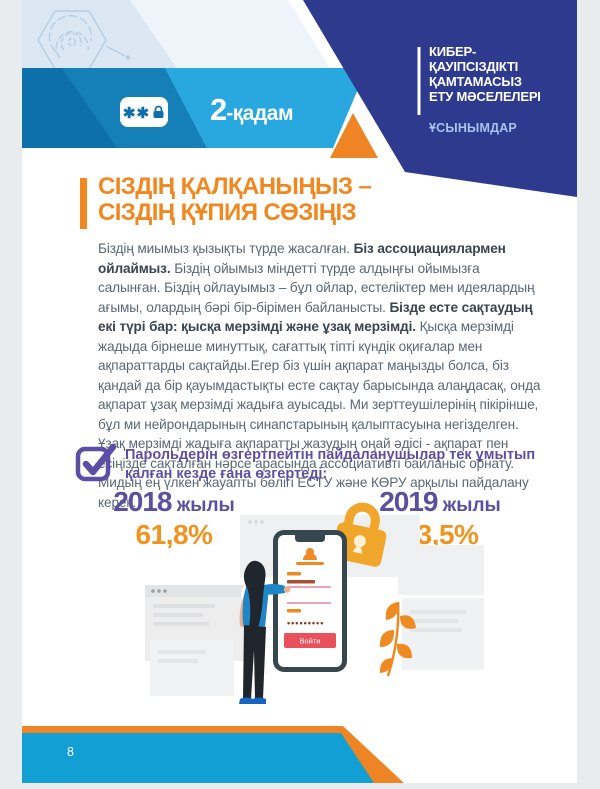  I want to click on header-pale-shape, so click(99, 34).